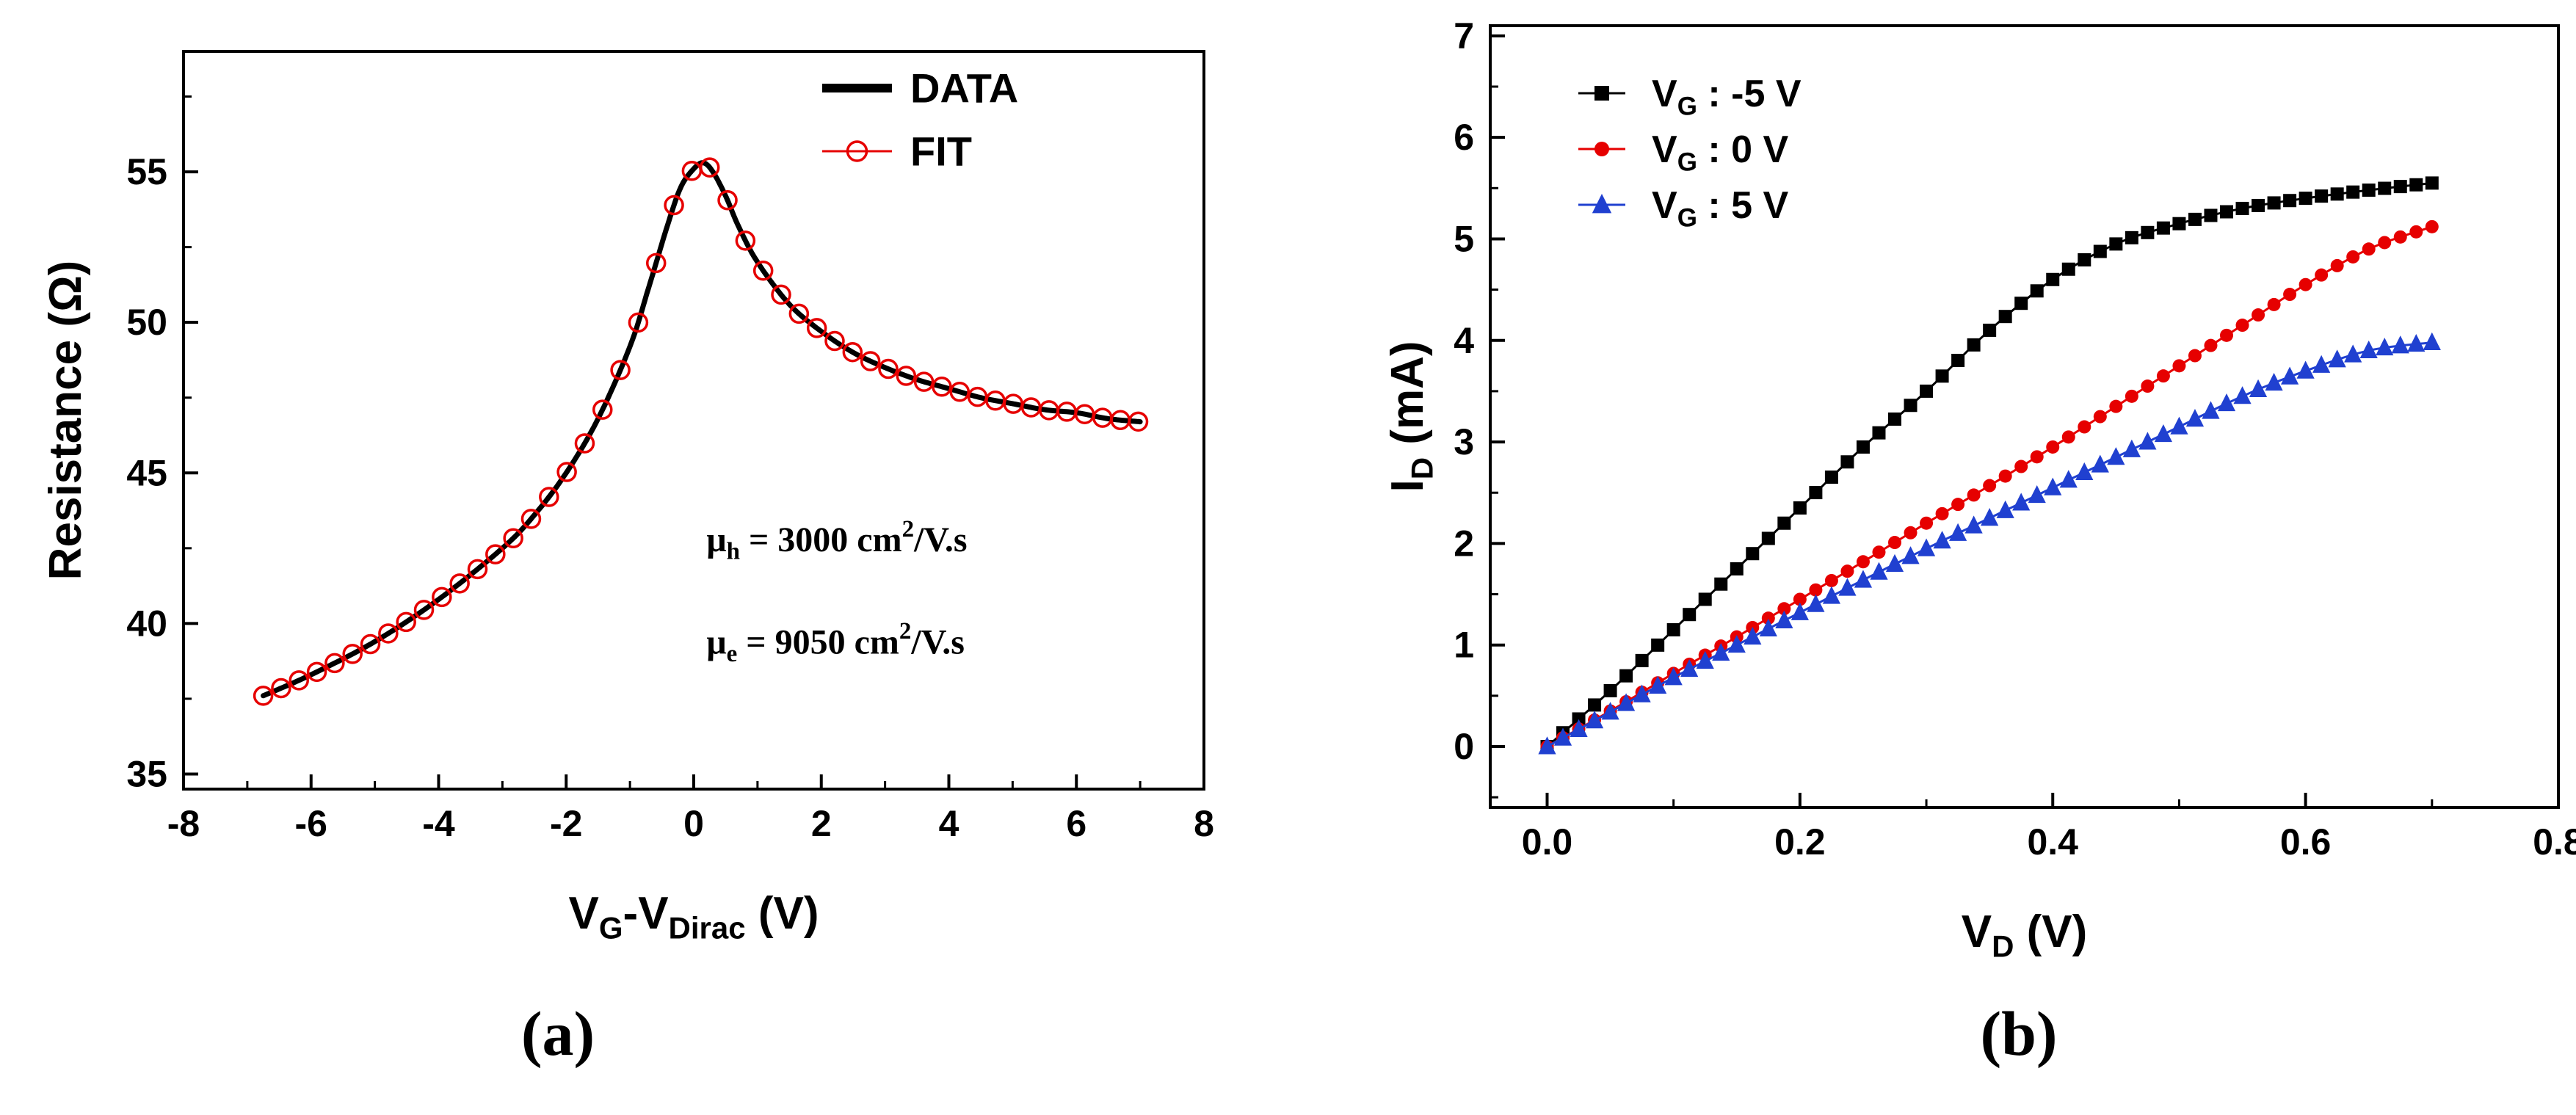 The image size is (2576, 1115). I want to click on x-tick-label: -4, so click(439, 824).